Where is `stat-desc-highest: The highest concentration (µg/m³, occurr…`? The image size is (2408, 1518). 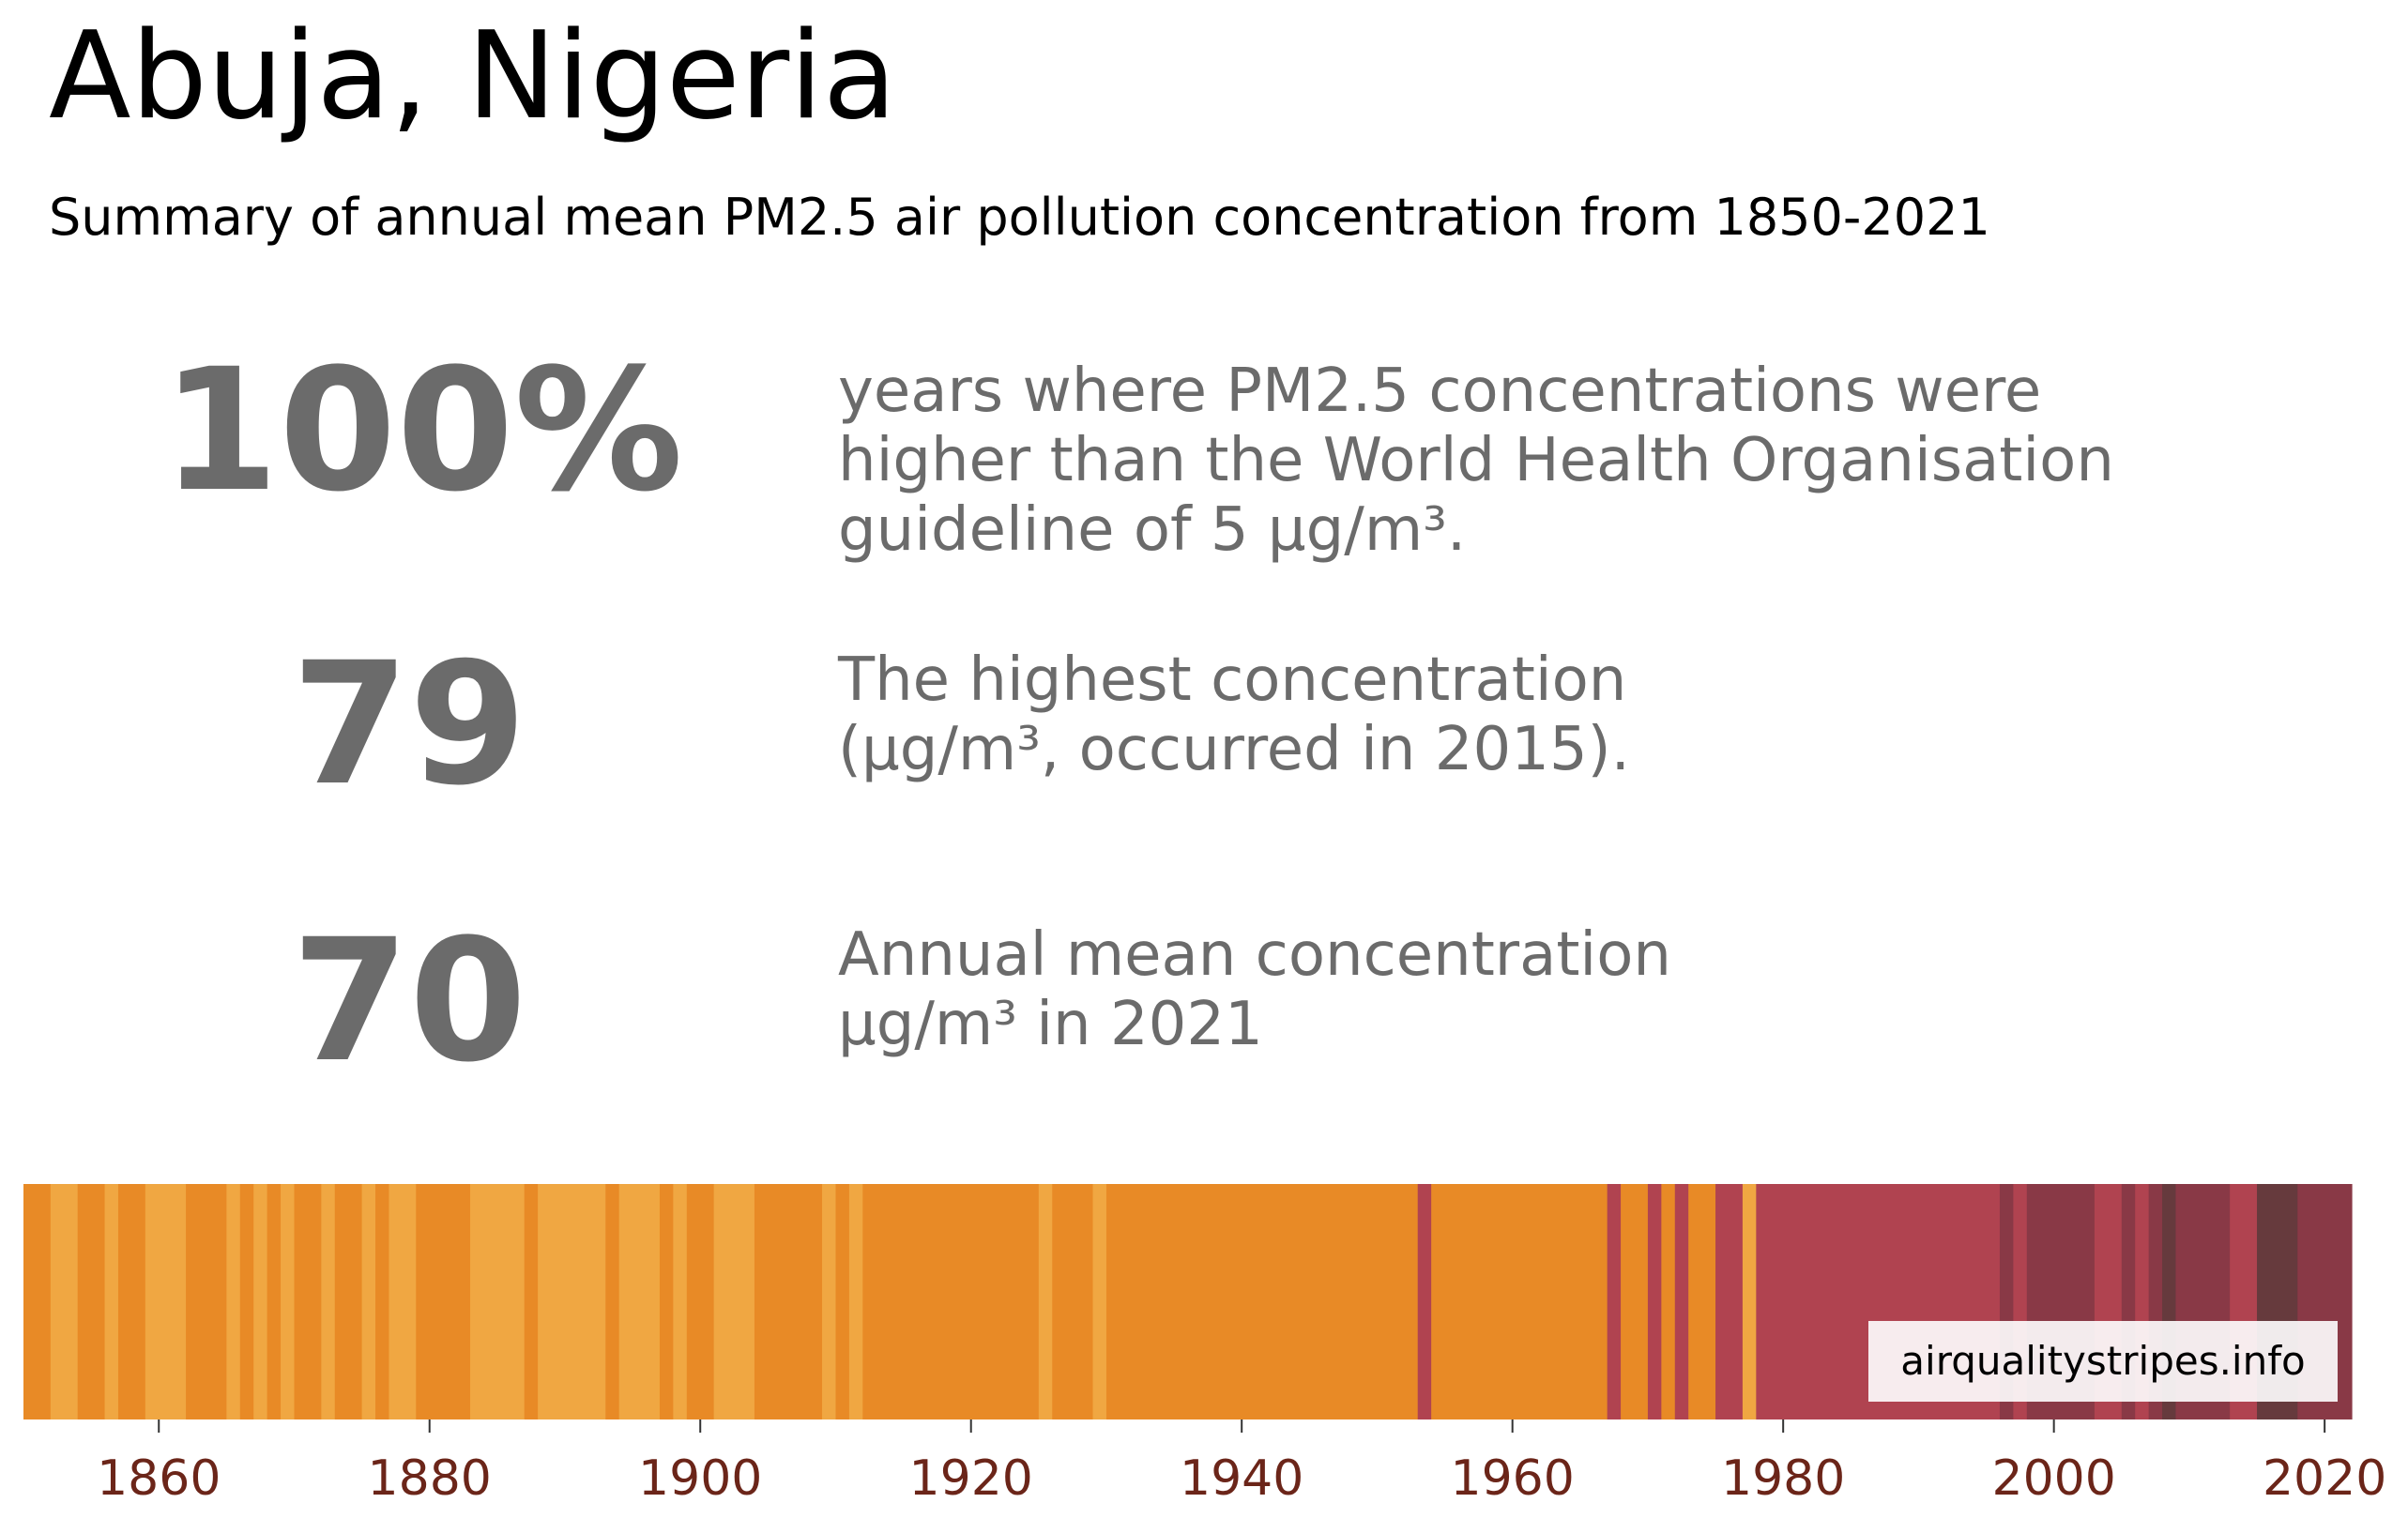 stat-desc-highest: The highest concentration (µg/m³, occurr… is located at coordinates (1234, 714).